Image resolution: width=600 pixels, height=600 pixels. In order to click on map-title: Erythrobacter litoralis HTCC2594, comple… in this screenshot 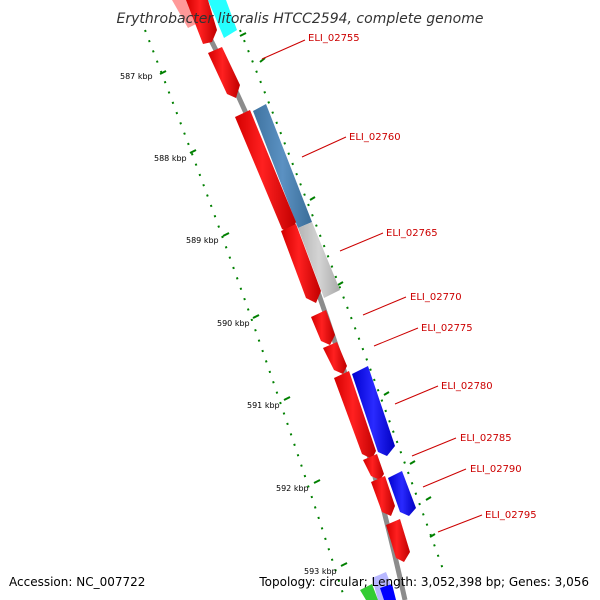, I will do `click(300, 19)`.